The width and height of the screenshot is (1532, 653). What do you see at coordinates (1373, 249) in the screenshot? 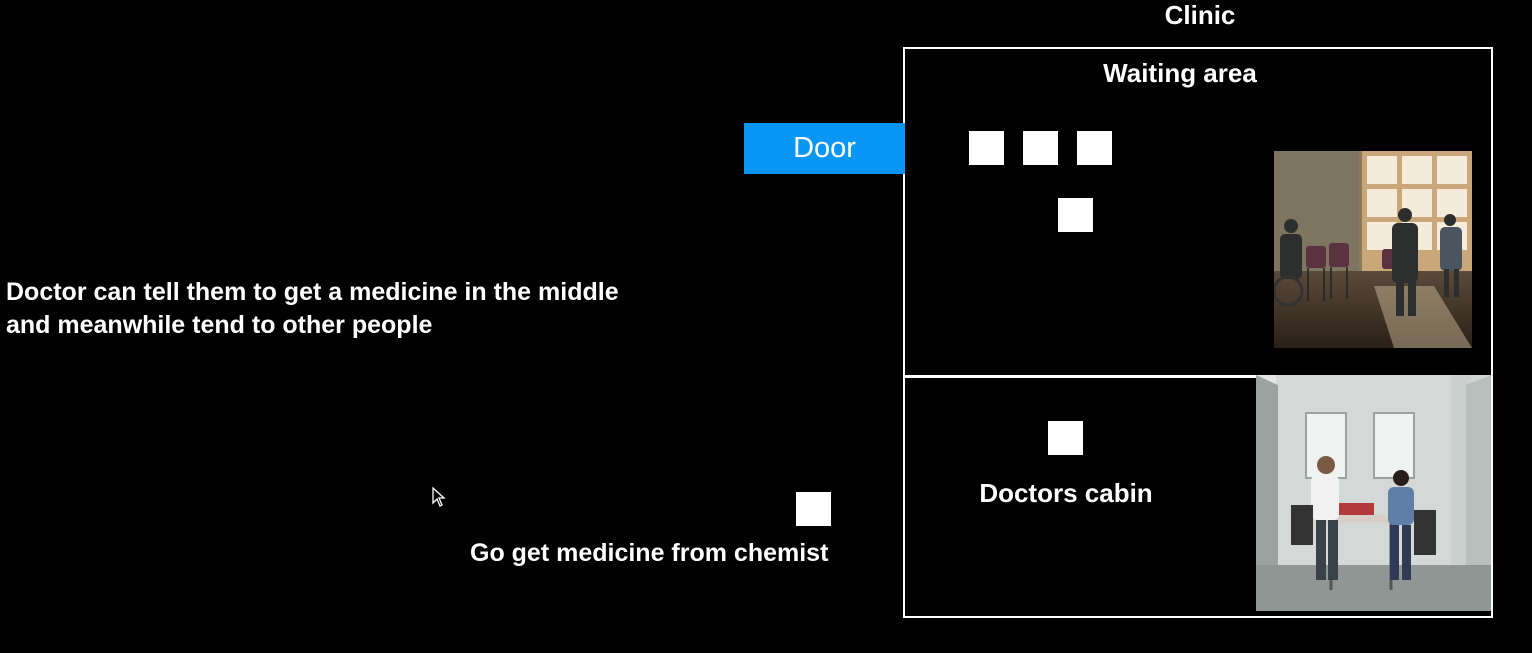
I see `waiting-room-photo` at bounding box center [1373, 249].